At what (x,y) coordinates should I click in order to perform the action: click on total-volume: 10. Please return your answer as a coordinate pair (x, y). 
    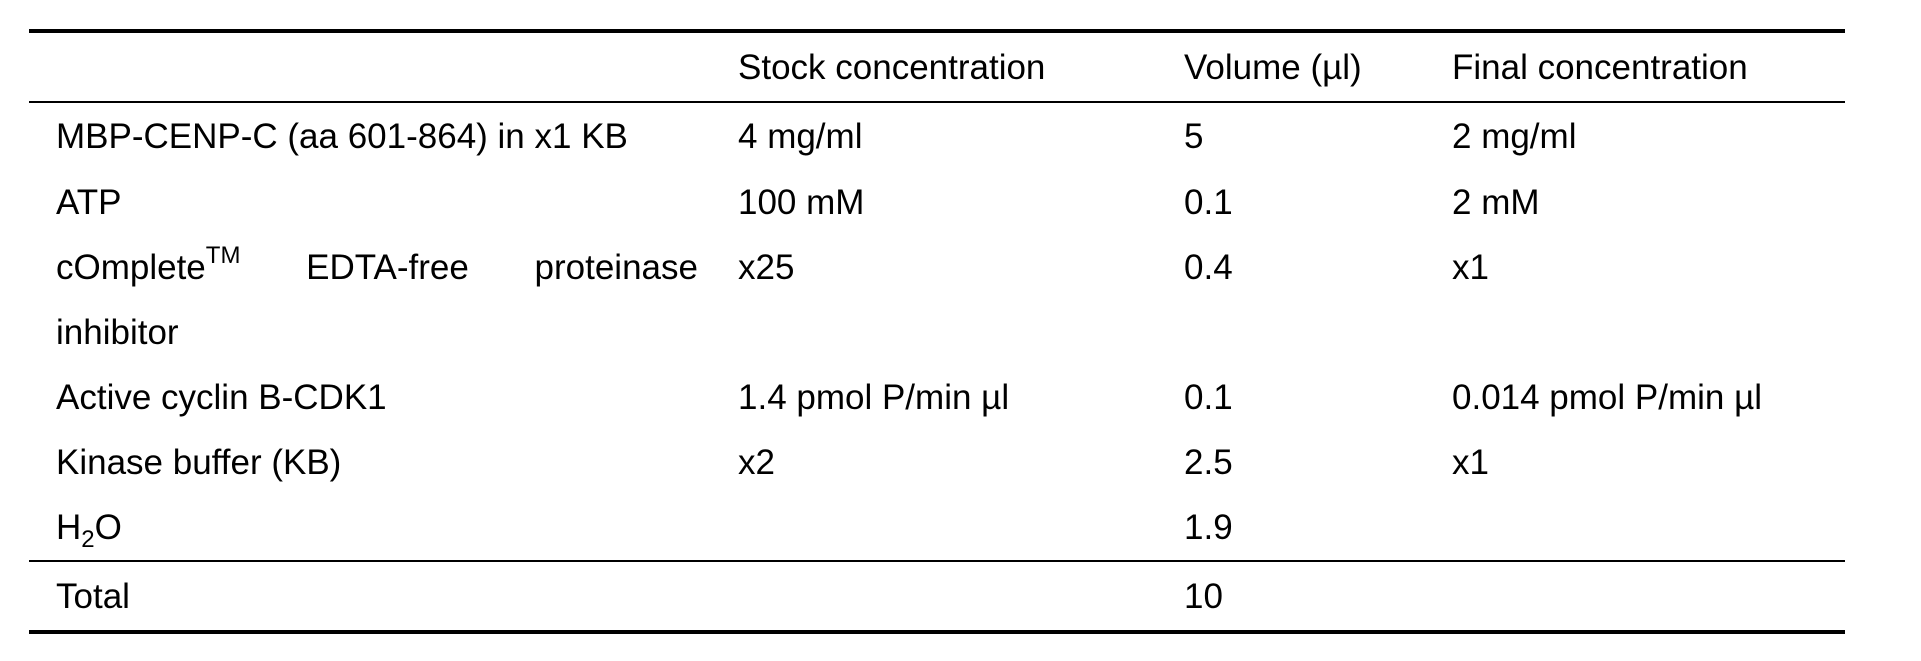
    Looking at the image, I should click on (1203, 596).